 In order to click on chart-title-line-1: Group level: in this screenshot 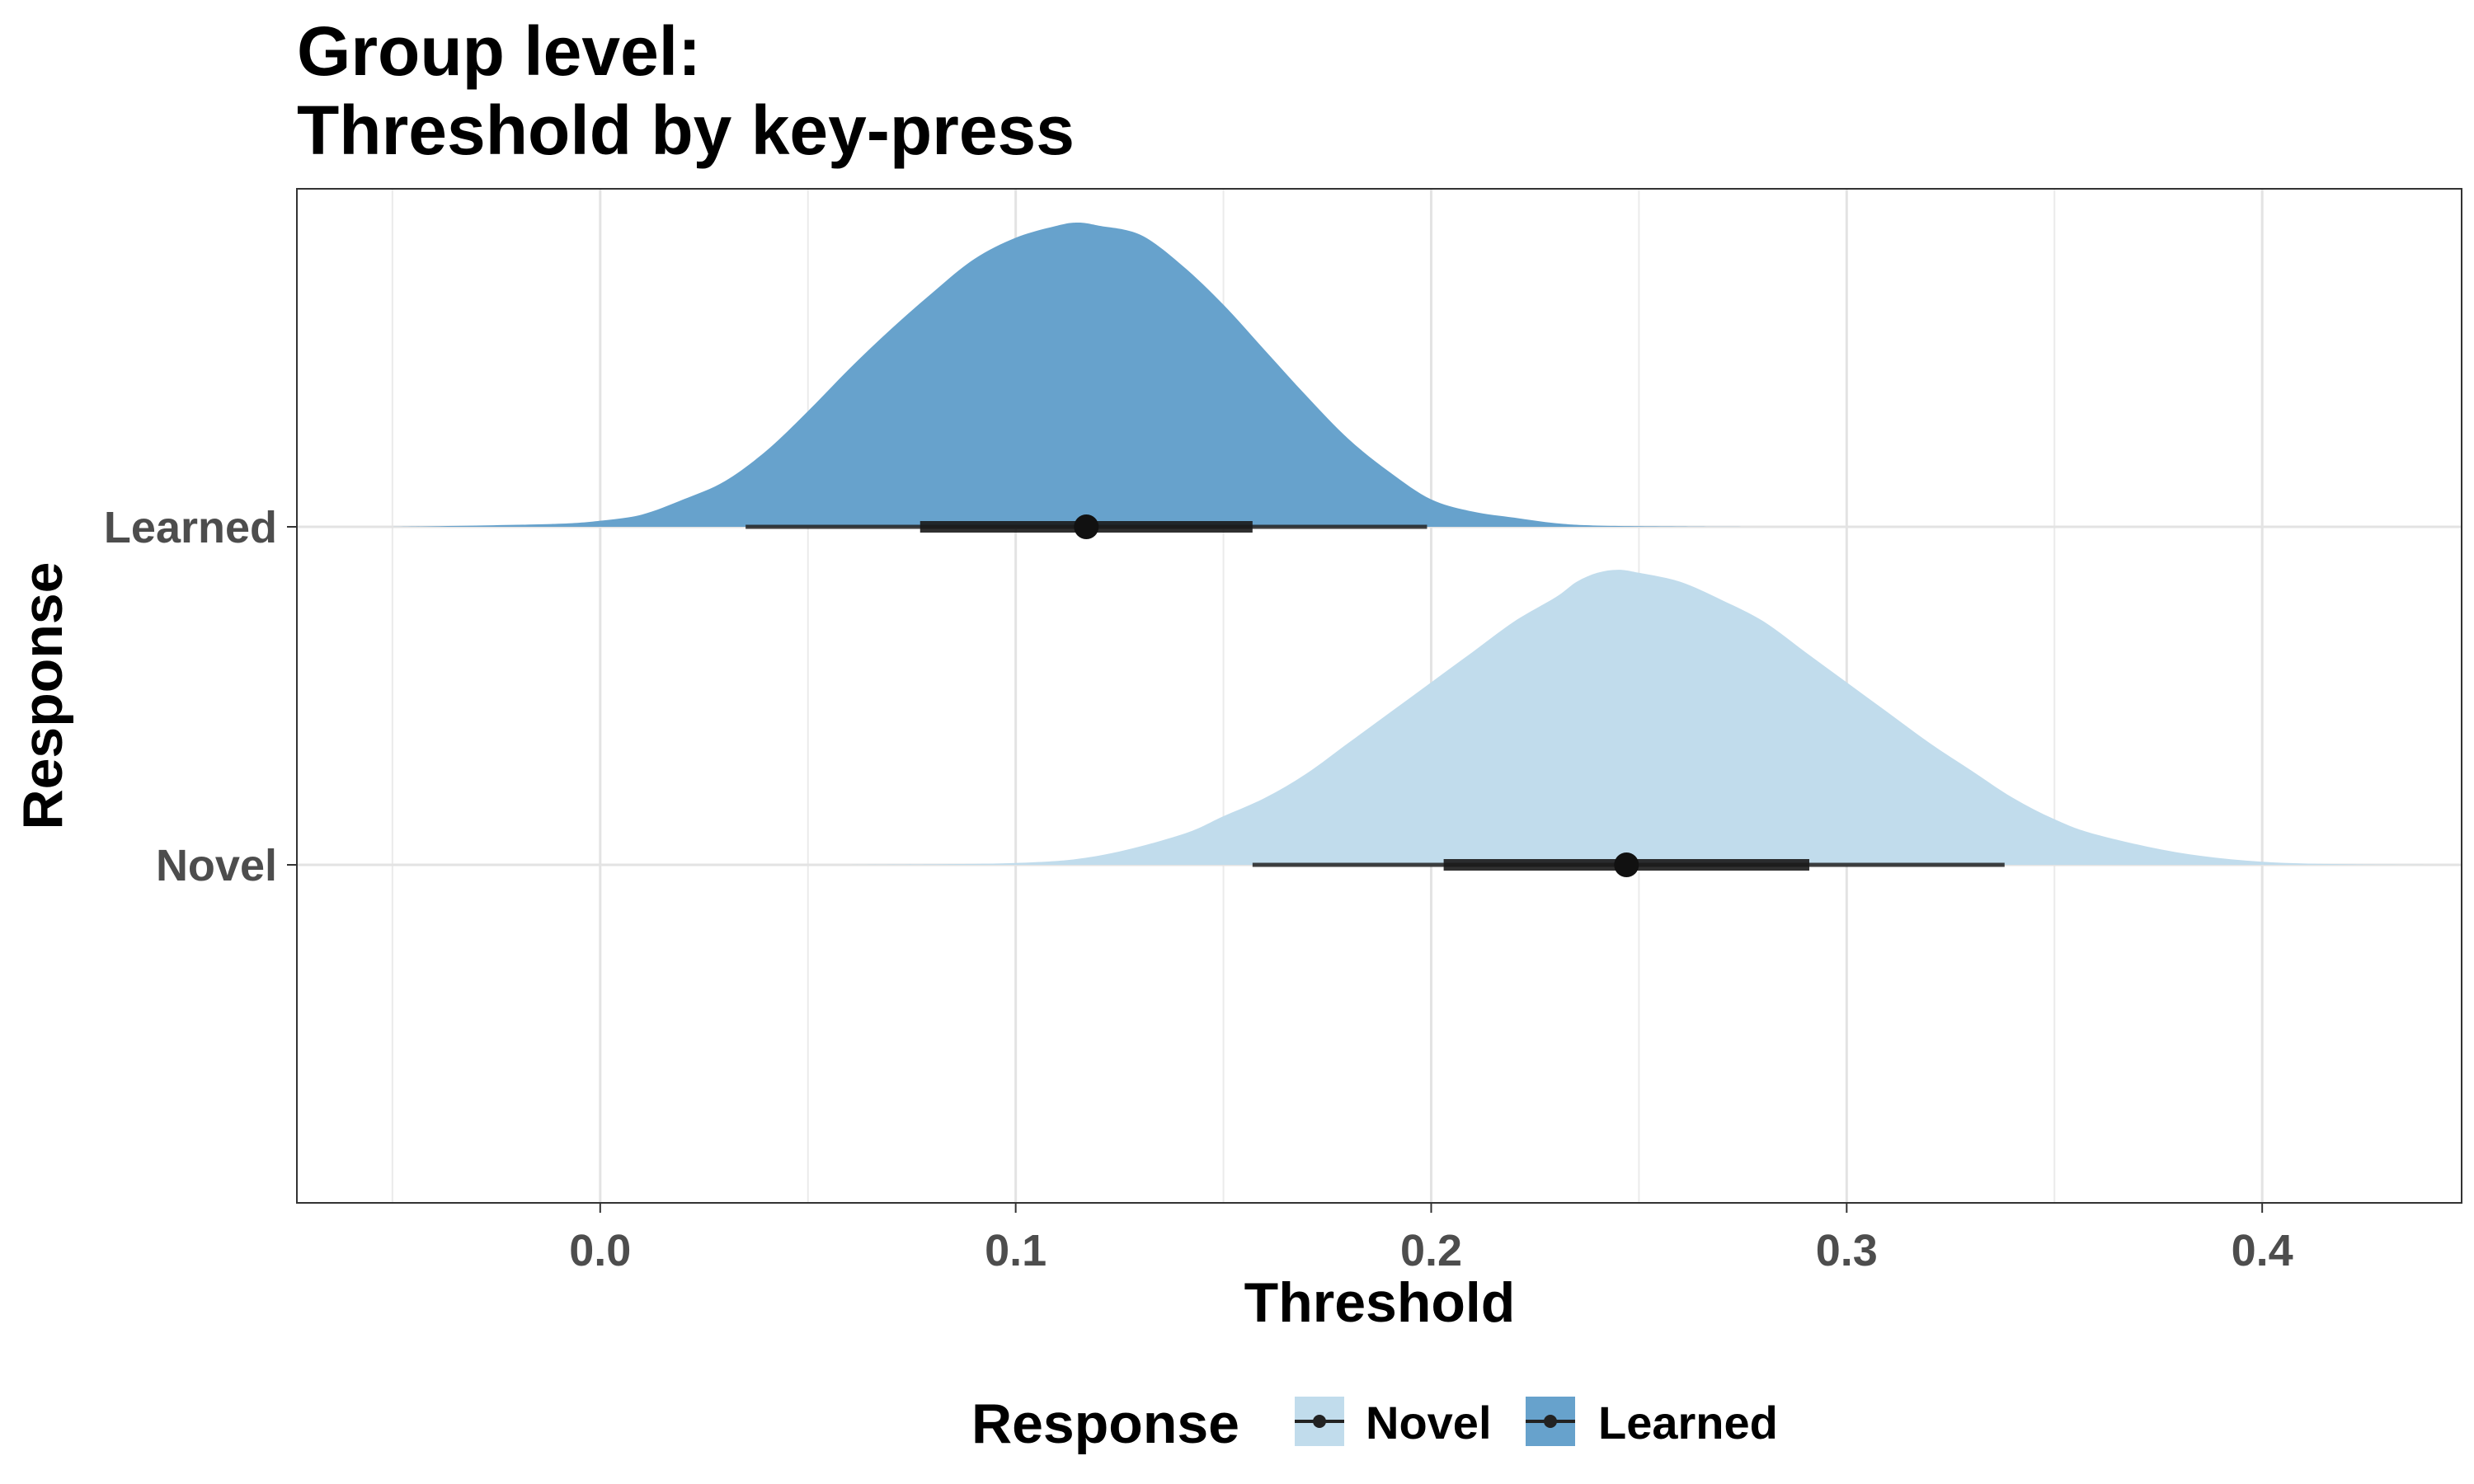, I will do `click(499, 51)`.